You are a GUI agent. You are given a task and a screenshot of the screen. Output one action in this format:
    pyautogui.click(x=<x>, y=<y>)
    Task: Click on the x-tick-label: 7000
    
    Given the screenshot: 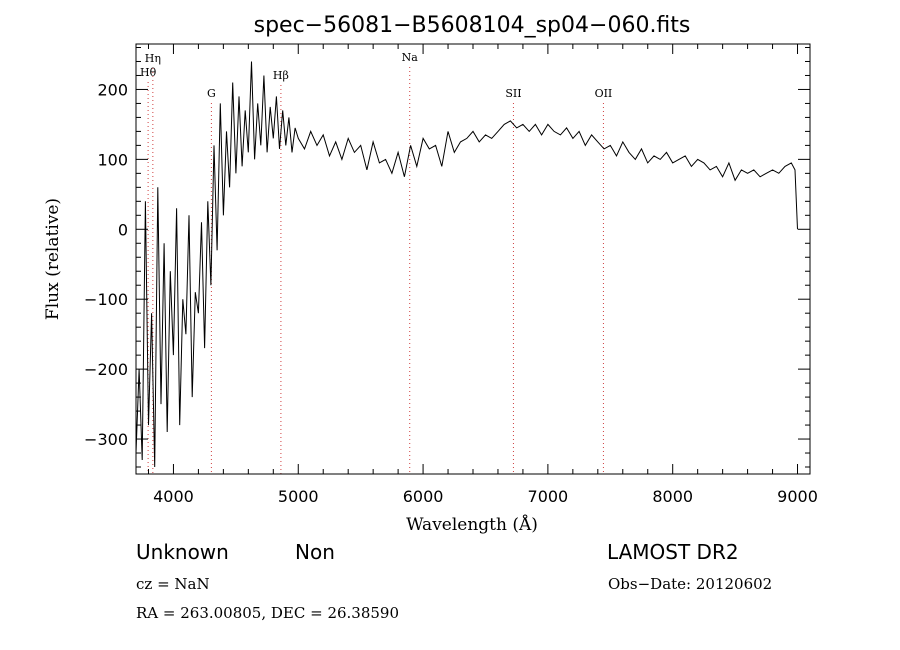 What is the action you would take?
    pyautogui.click(x=548, y=496)
    